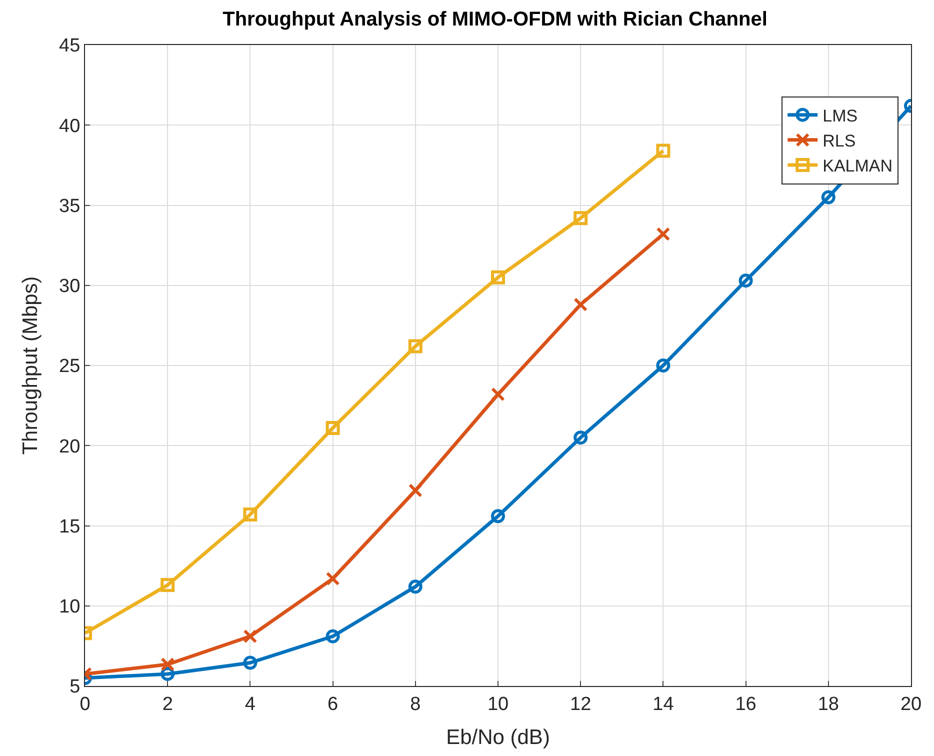 Image resolution: width=934 pixels, height=756 pixels. Describe the element at coordinates (30, 365) in the screenshot. I see `y-axis-title: Throughput (Mbps)` at that location.